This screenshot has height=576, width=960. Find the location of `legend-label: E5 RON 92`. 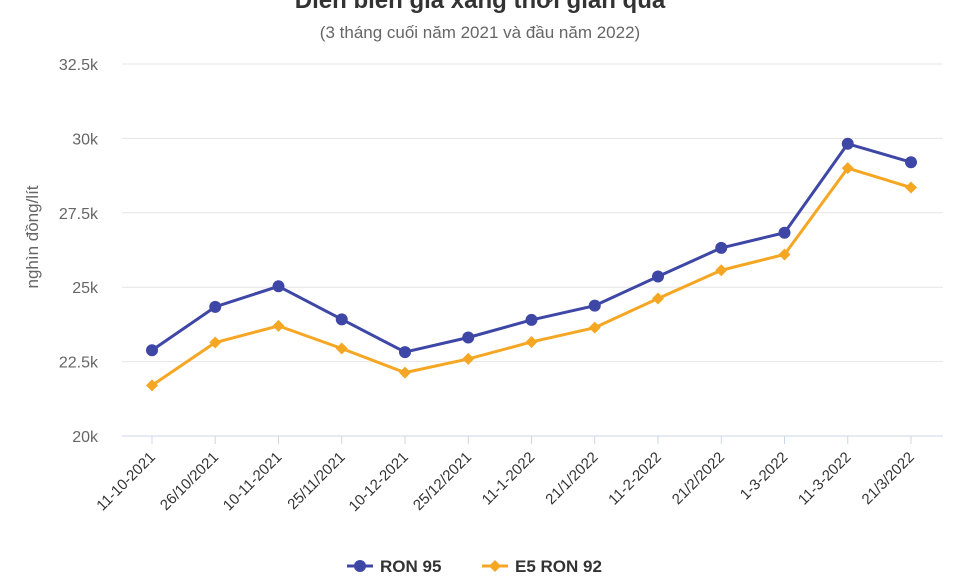

legend-label: E5 RON 92 is located at coordinates (558, 566).